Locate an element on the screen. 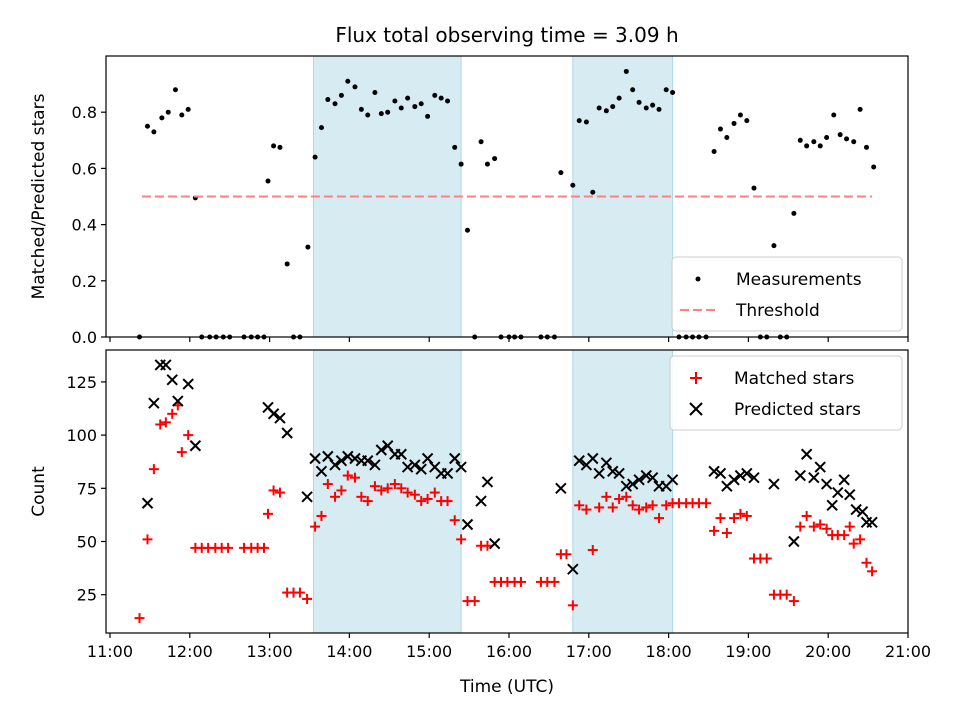  x-tick-label: 19:00 is located at coordinates (748, 651).